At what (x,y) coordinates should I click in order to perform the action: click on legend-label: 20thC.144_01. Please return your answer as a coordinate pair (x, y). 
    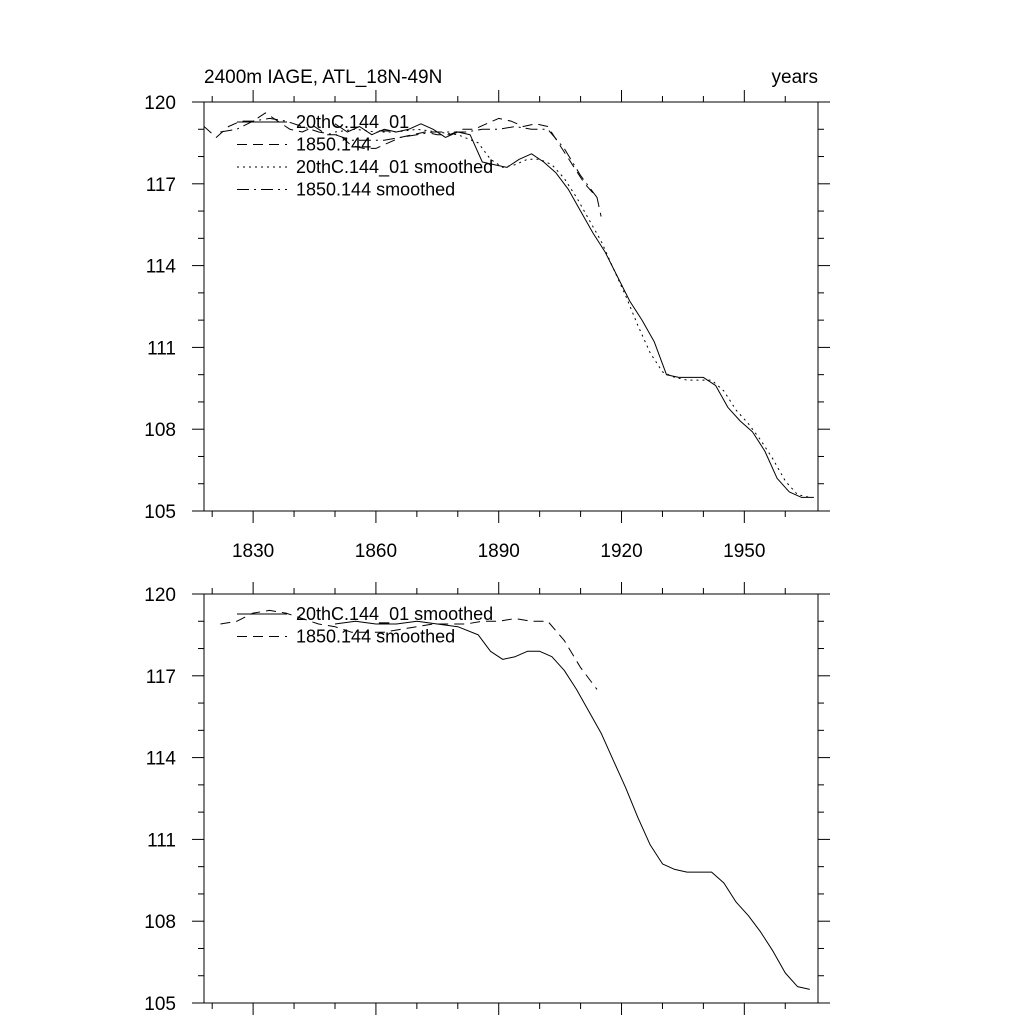
    Looking at the image, I should click on (352, 122).